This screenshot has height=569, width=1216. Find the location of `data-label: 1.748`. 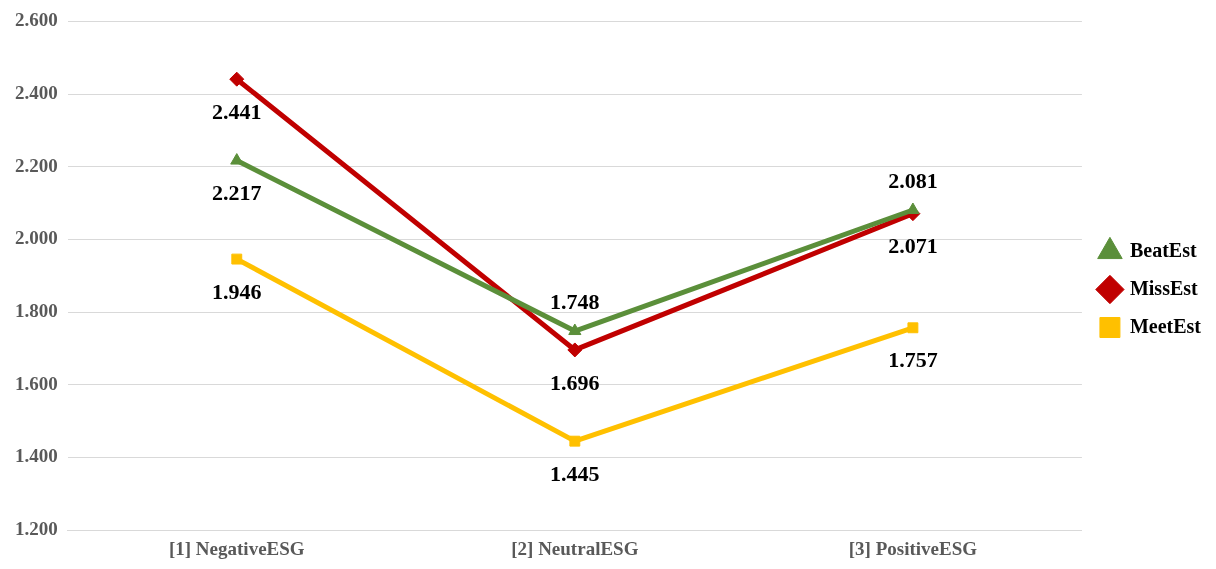

data-label: 1.748 is located at coordinates (575, 301).